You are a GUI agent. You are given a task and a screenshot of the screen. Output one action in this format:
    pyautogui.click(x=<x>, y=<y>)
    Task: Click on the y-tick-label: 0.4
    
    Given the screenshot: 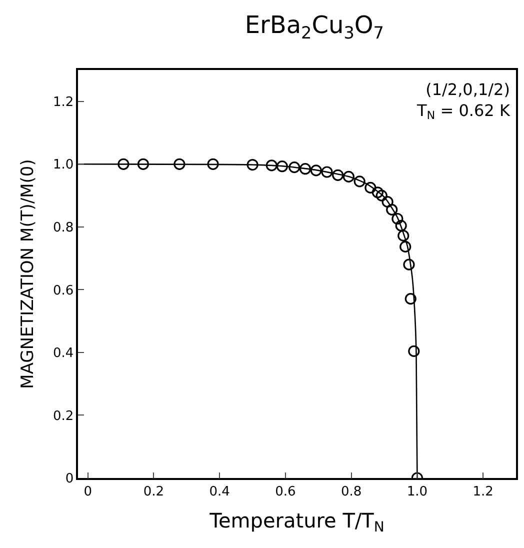 What is the action you would take?
    pyautogui.click(x=63, y=354)
    